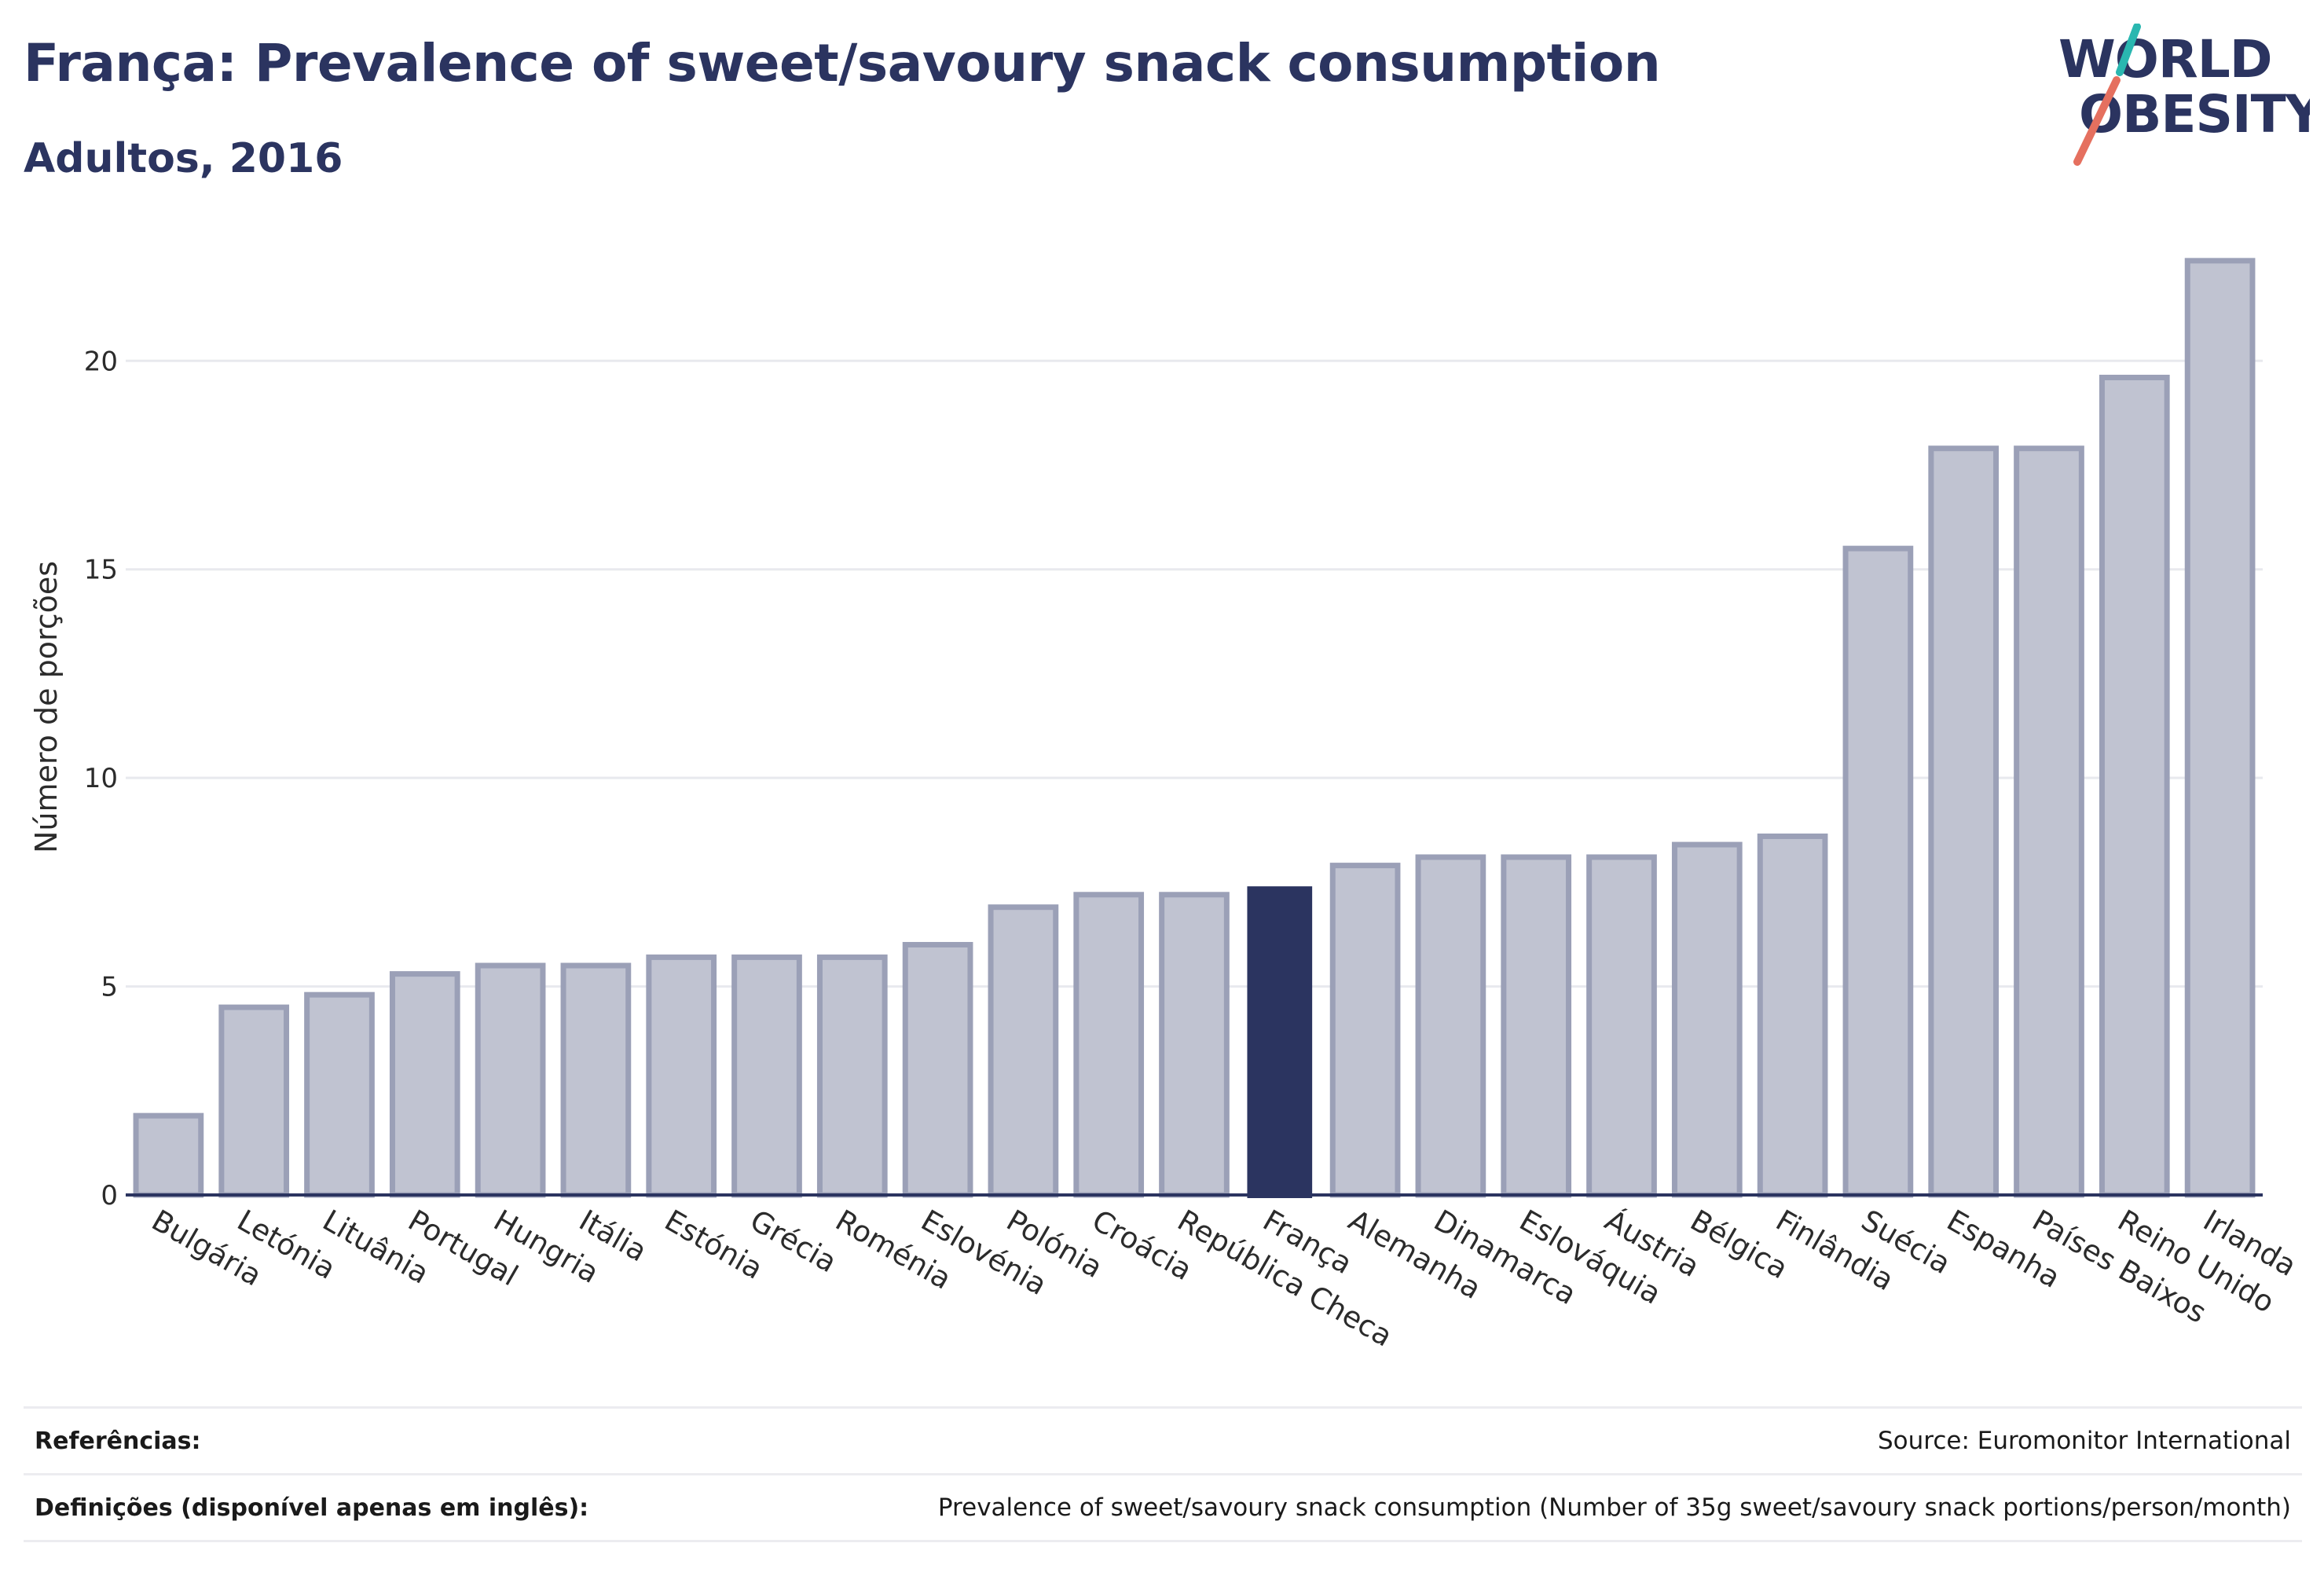  Describe the element at coordinates (713, 1245) in the screenshot. I see `x-tick-label: Estónia` at that location.